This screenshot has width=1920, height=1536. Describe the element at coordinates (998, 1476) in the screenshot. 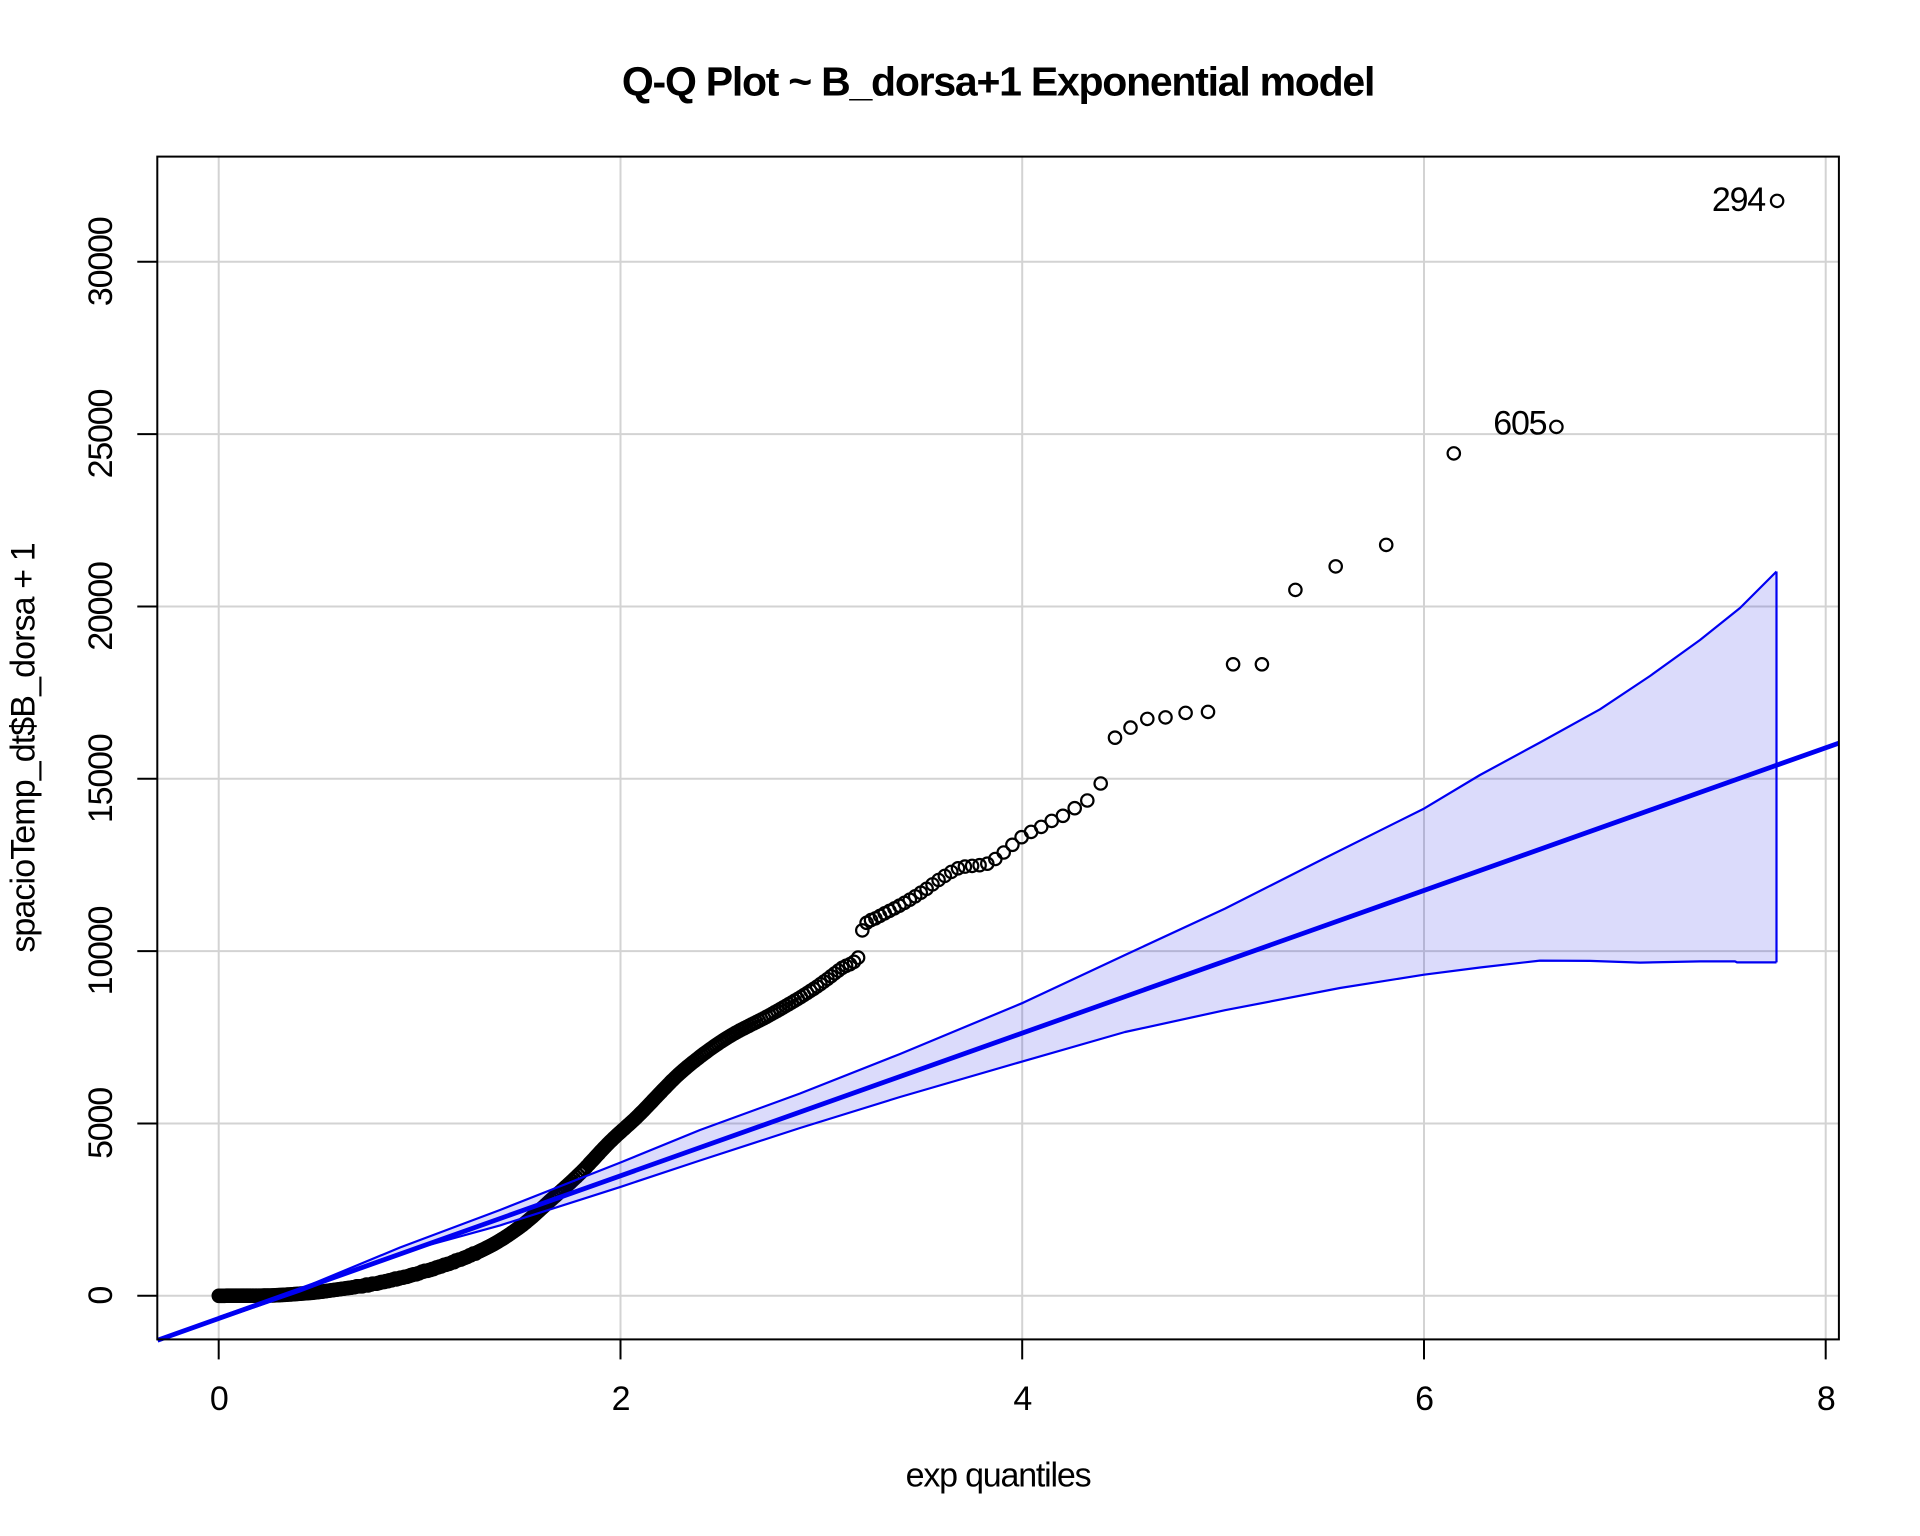

I see `svg-text: exp quantiles` at that location.